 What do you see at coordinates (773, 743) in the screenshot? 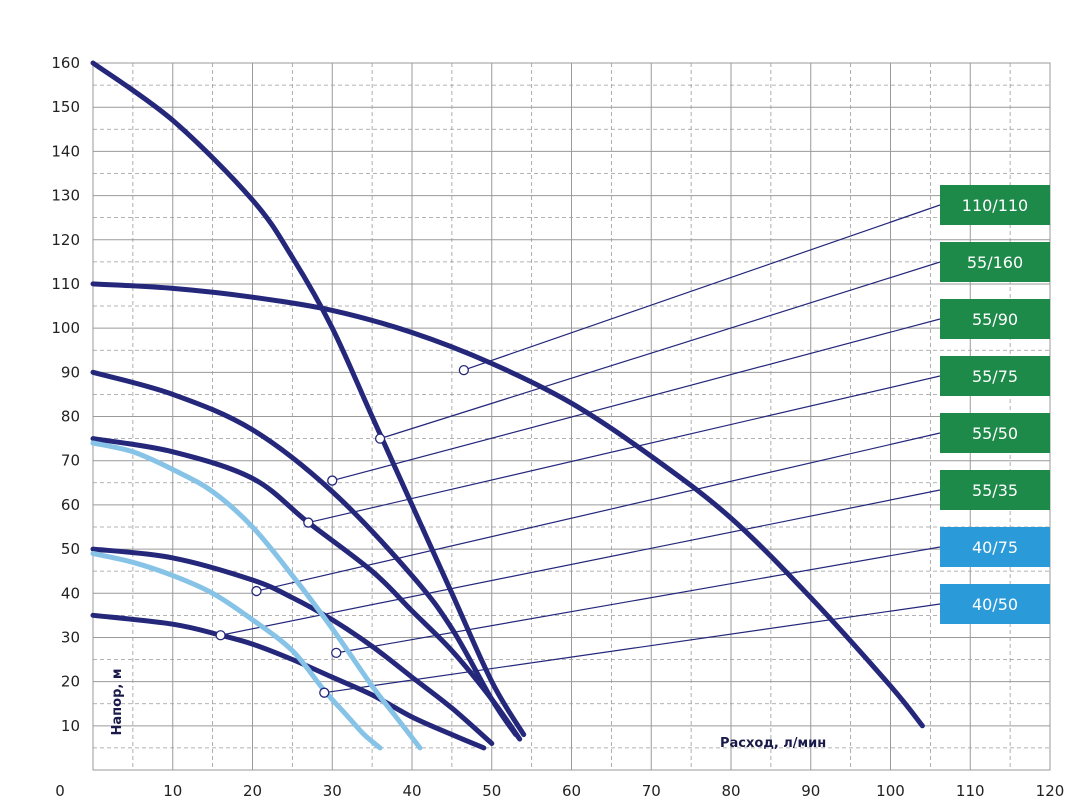
I see `x-axis-label: Расход, л/мин` at bounding box center [773, 743].